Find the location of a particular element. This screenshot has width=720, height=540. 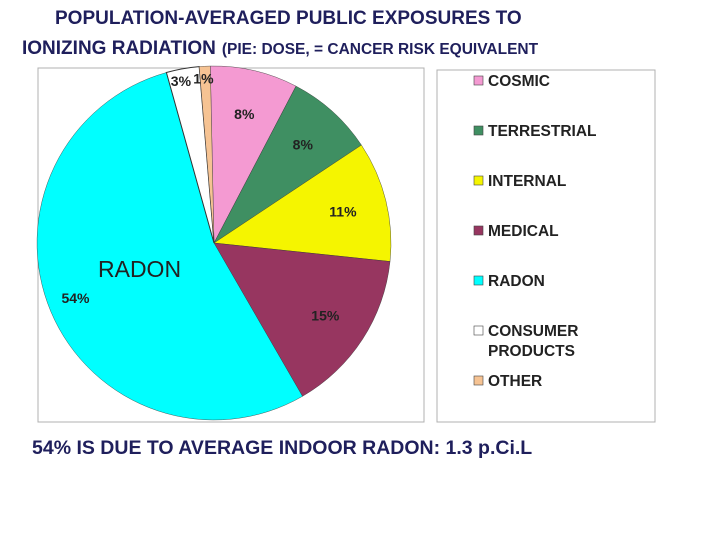

slice-label-terrestrial: 8% is located at coordinates (303, 144).